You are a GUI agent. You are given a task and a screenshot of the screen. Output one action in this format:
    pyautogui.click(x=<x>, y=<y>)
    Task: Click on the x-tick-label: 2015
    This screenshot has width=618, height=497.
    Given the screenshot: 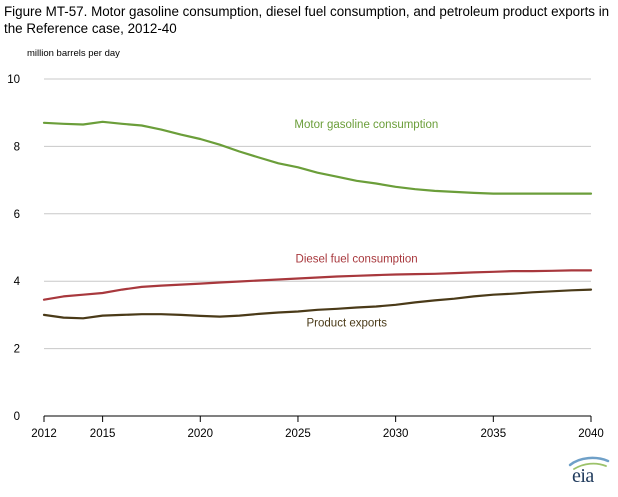 What is the action you would take?
    pyautogui.click(x=103, y=434)
    